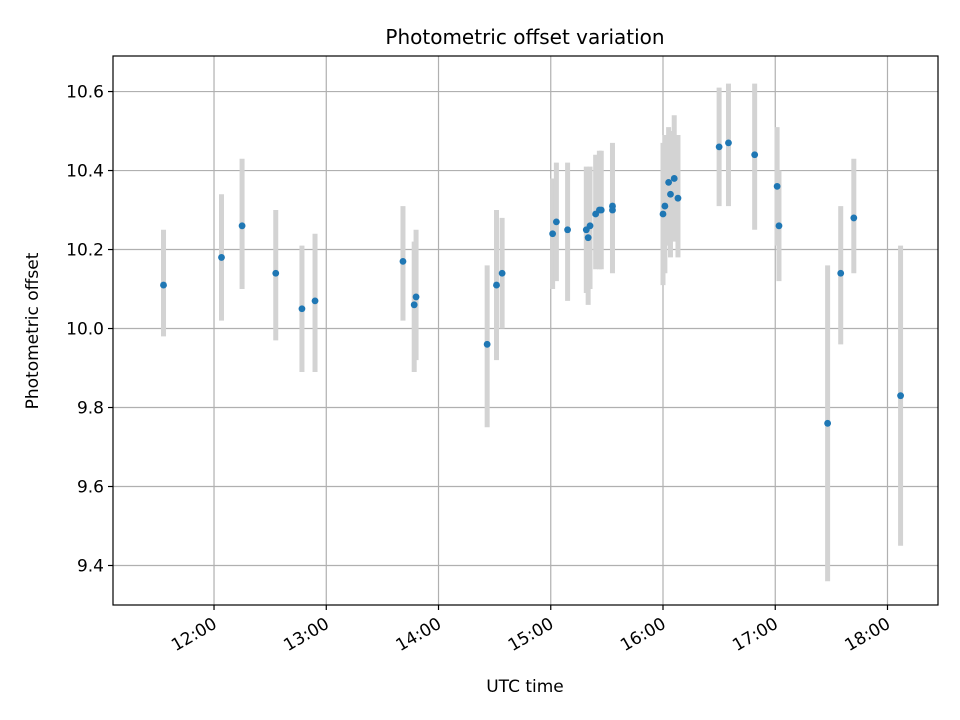 The image size is (960, 720). I want to click on y-tick-label: 10.0, so click(85, 330).